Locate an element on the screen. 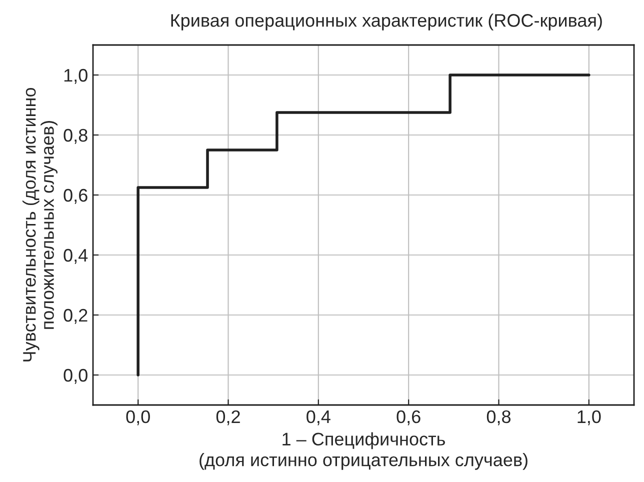 This screenshot has width=644, height=482. x-tick-label: 0,0 is located at coordinates (138, 418).